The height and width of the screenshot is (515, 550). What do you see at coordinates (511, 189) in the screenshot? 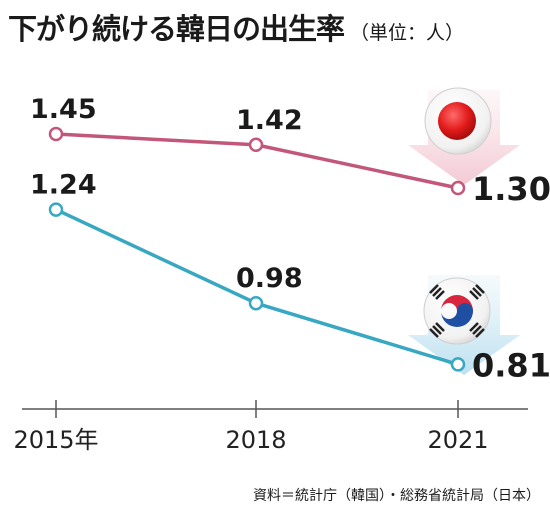
I see `japan-data-label: 1.30` at bounding box center [511, 189].